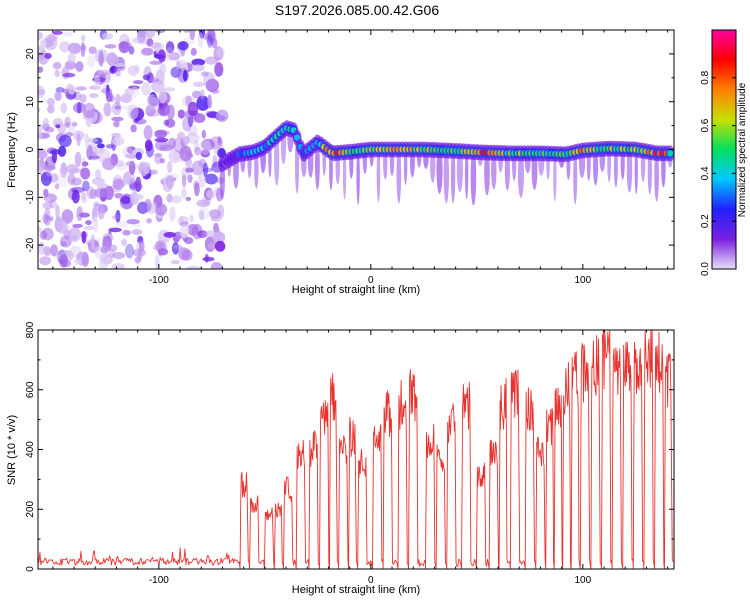  I want to click on colorbar-tick-label: 0.6, so click(705, 125).